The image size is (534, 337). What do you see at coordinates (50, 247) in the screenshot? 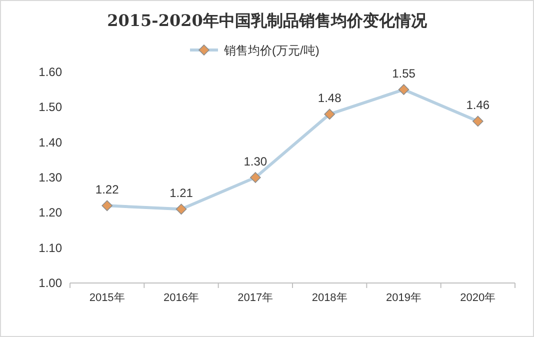
I see `y-tick-label: 1.10` at bounding box center [50, 247].